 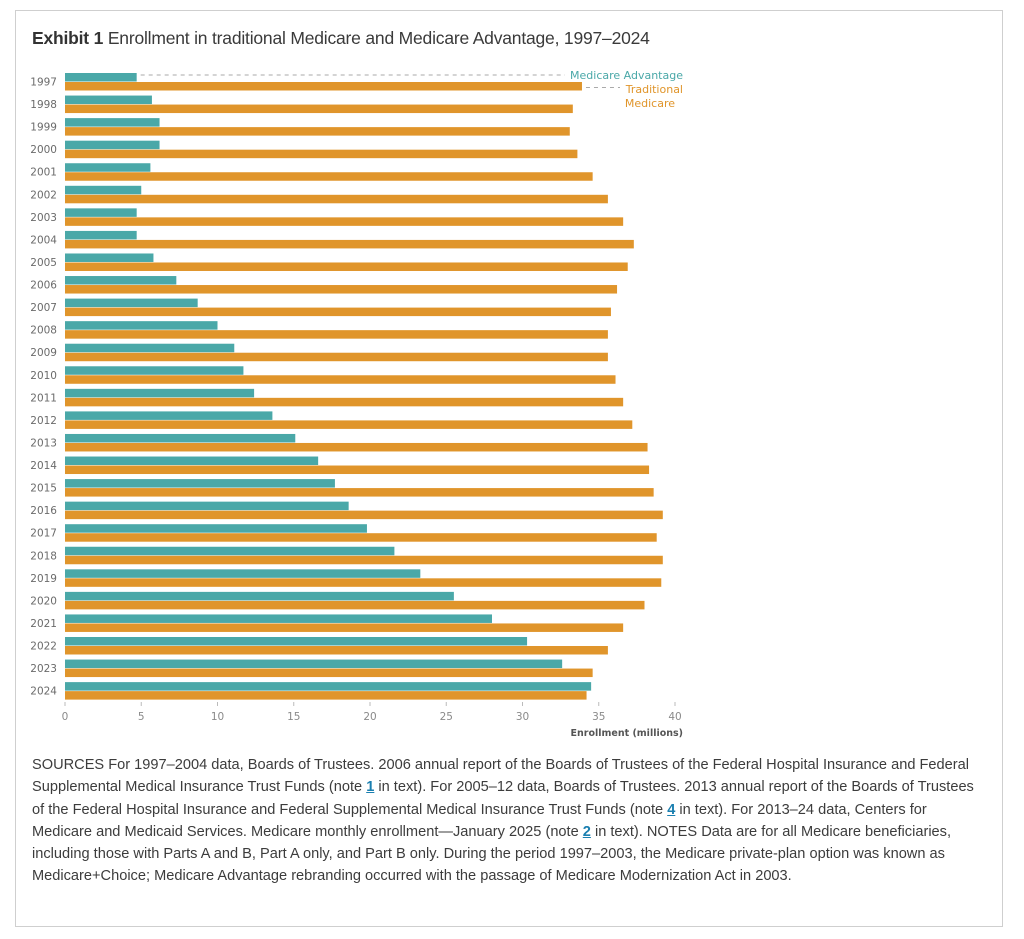 What do you see at coordinates (674, 717) in the screenshot?
I see `x-tick-label-40: 40` at bounding box center [674, 717].